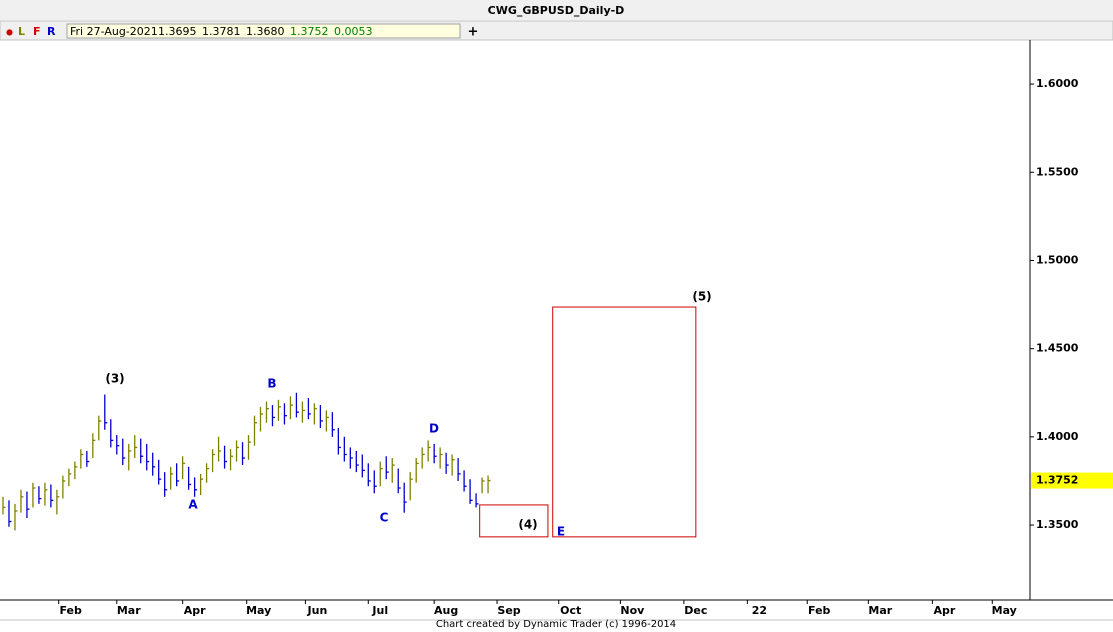 This screenshot has height=632, width=1113. Describe the element at coordinates (434, 429) in the screenshot. I see `wave-label: D` at that location.